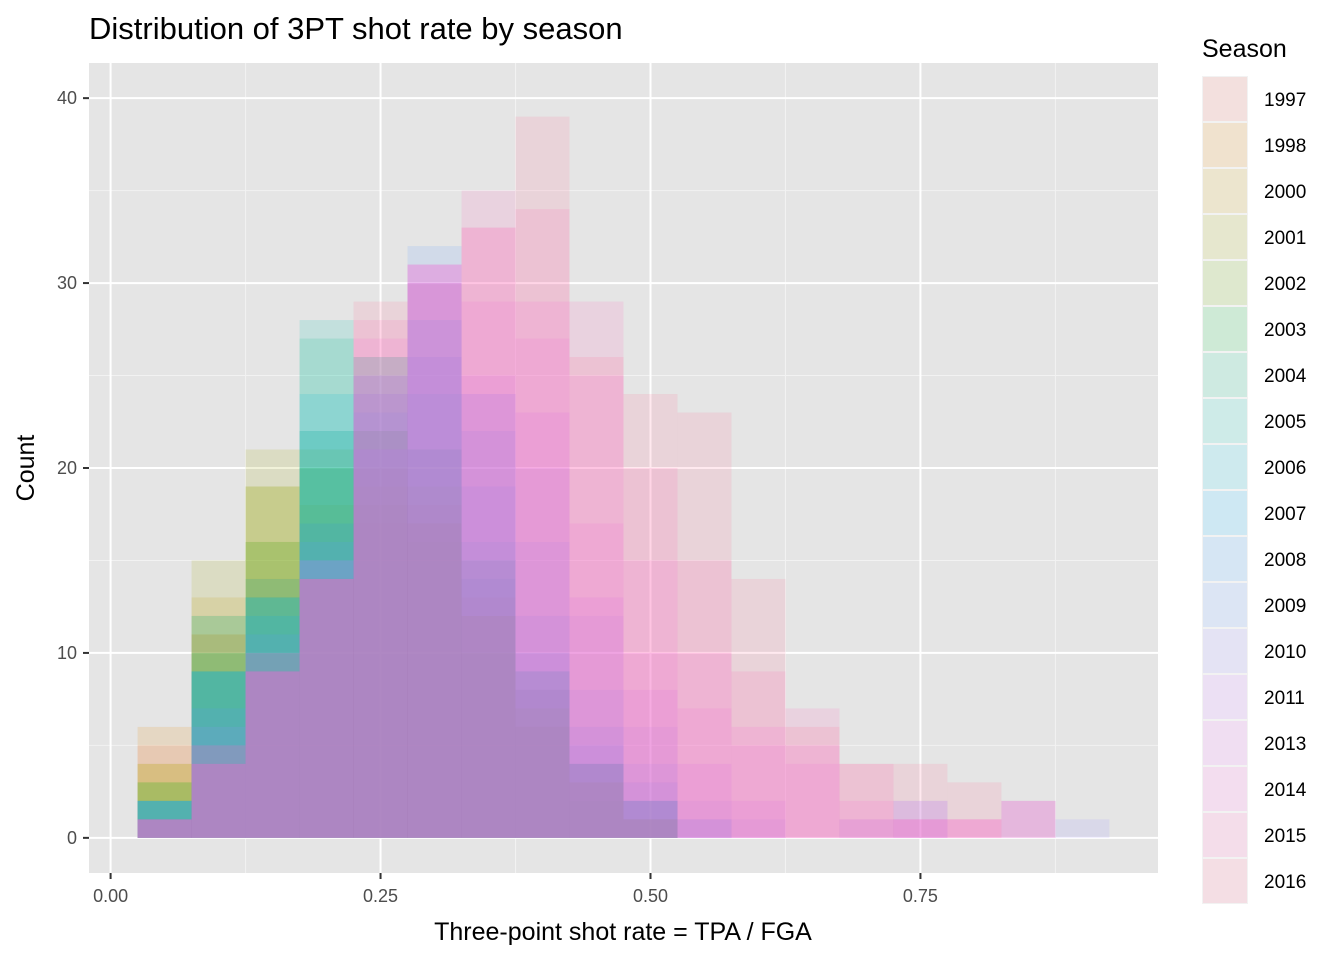  I want to click on series-1997, so click(407, 671).